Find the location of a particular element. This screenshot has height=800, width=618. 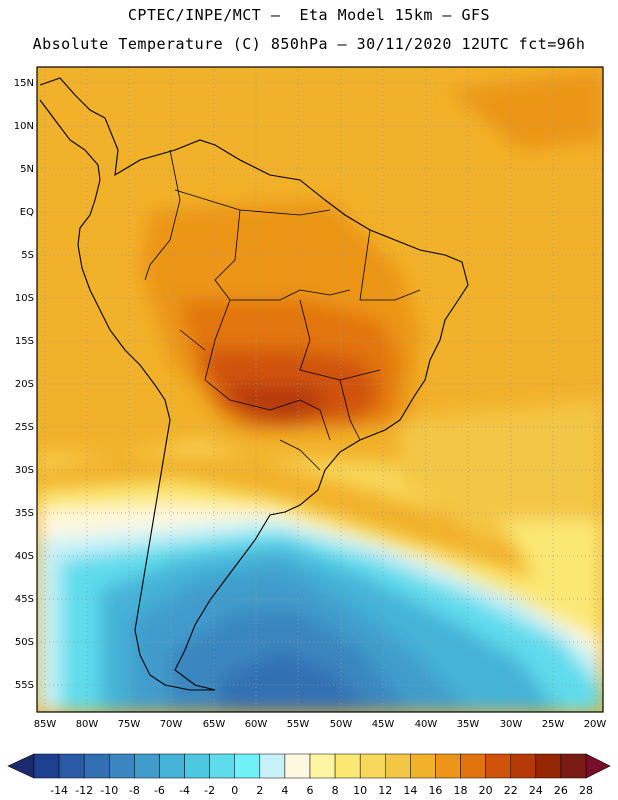

lat-label: 10S is located at coordinates (24, 298).